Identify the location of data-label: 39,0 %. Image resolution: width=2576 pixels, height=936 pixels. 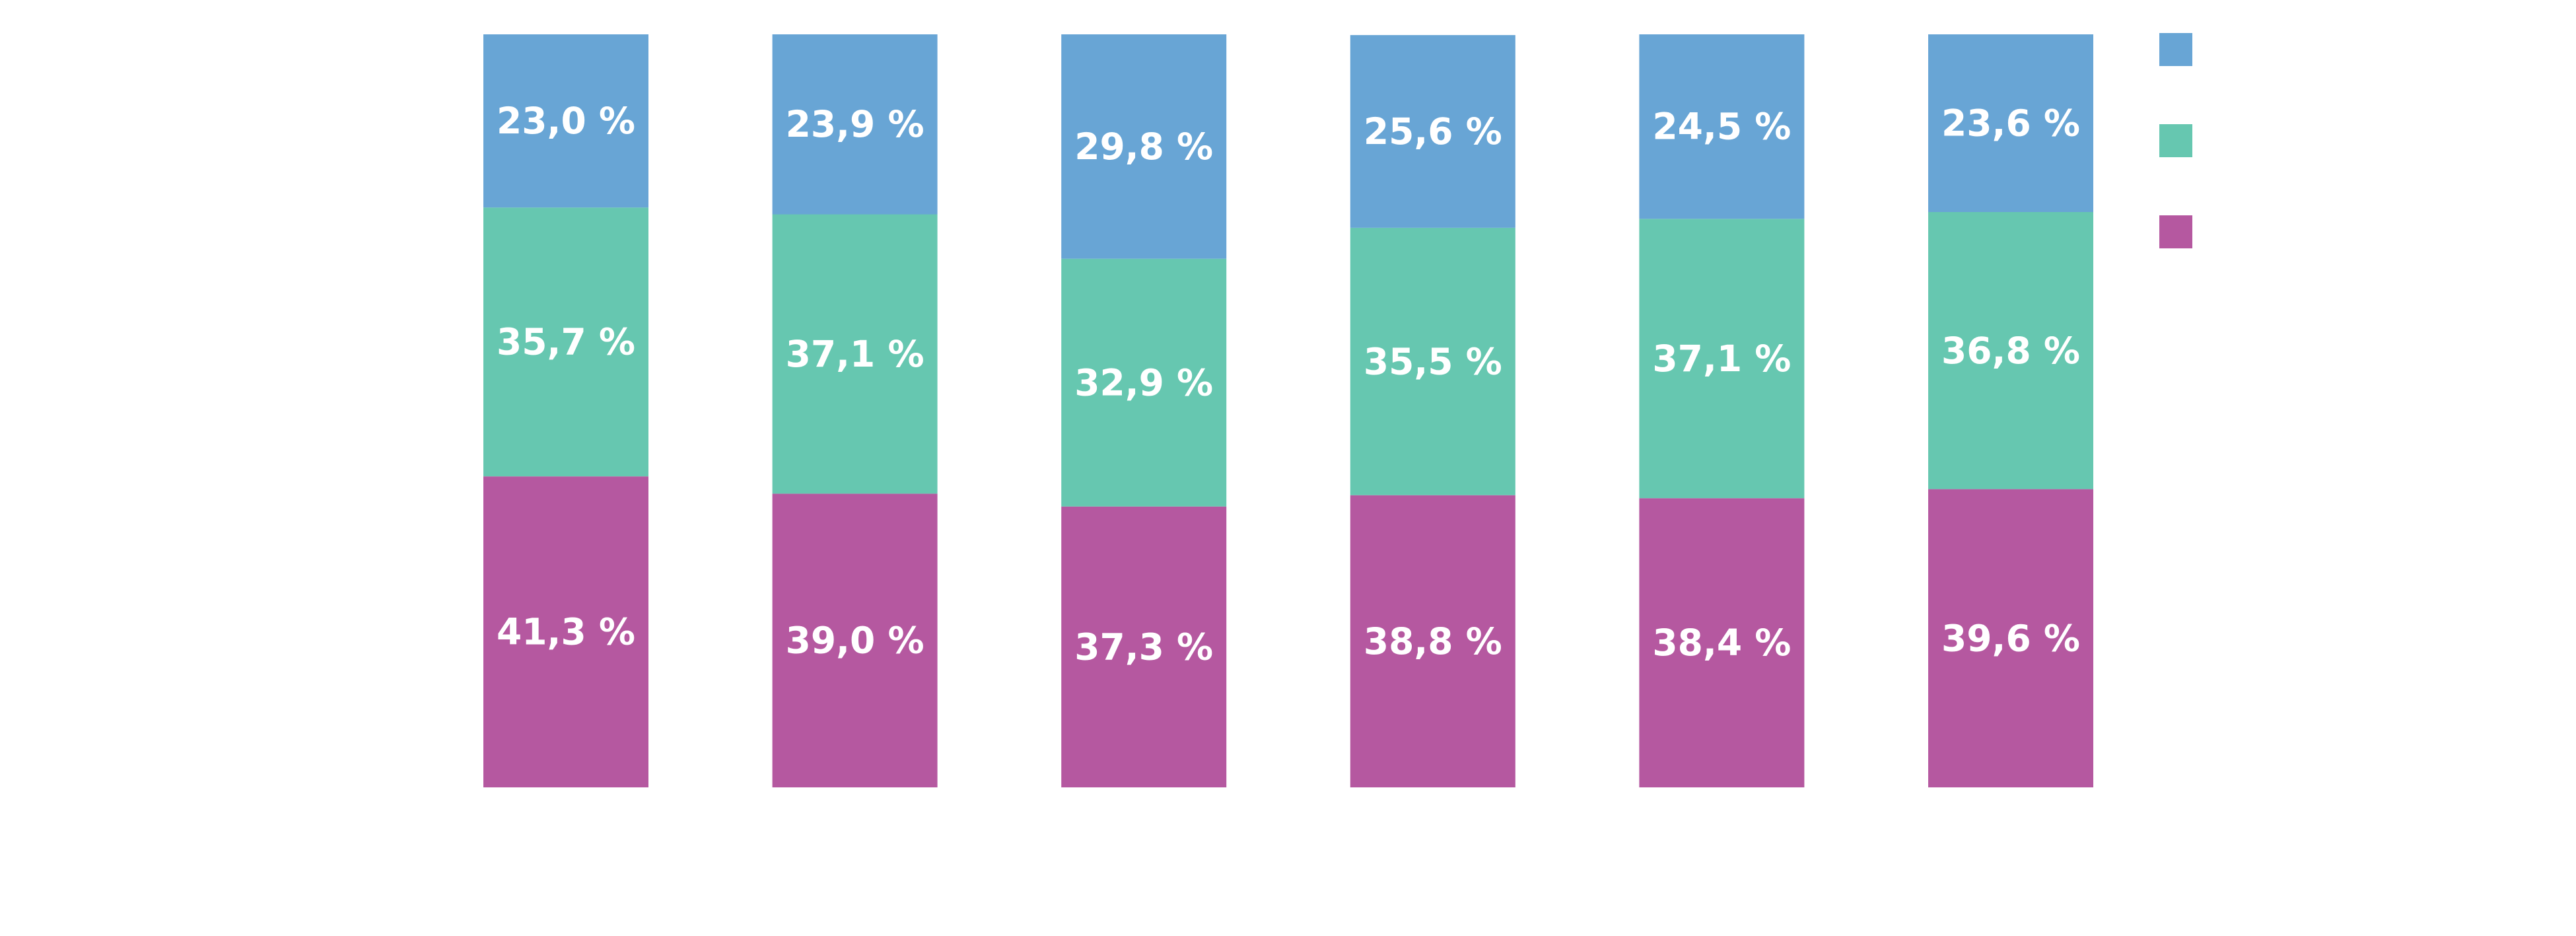
(855, 641).